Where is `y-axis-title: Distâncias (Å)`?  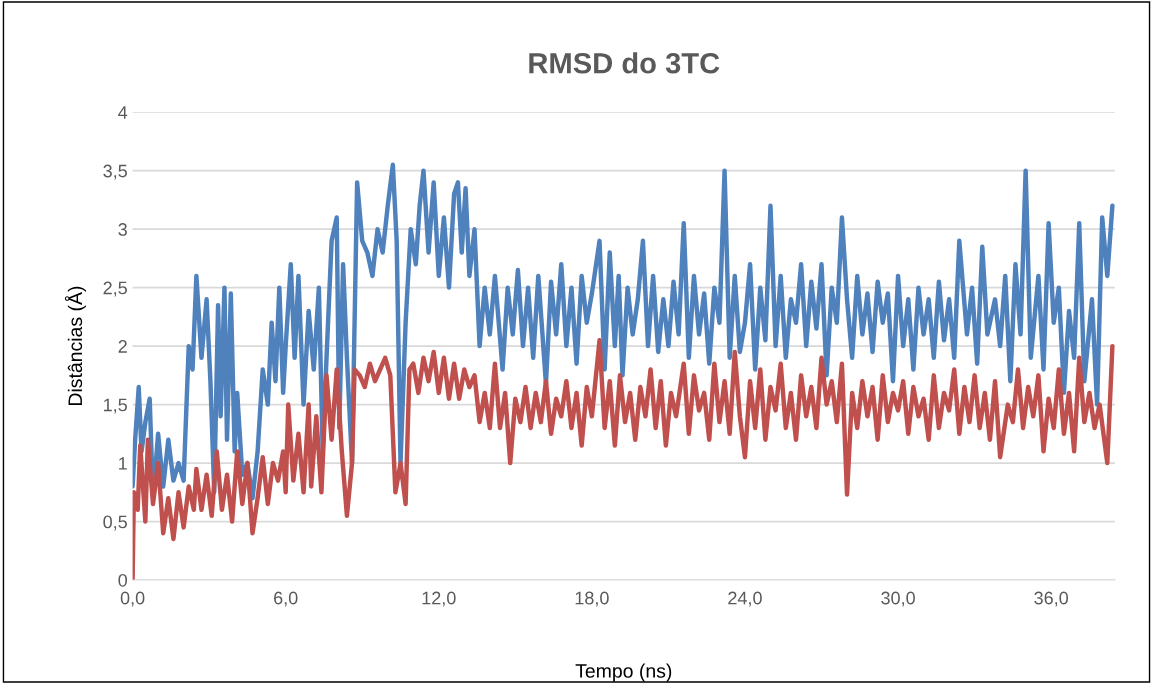
y-axis-title: Distâncias (Å) is located at coordinates (75, 346).